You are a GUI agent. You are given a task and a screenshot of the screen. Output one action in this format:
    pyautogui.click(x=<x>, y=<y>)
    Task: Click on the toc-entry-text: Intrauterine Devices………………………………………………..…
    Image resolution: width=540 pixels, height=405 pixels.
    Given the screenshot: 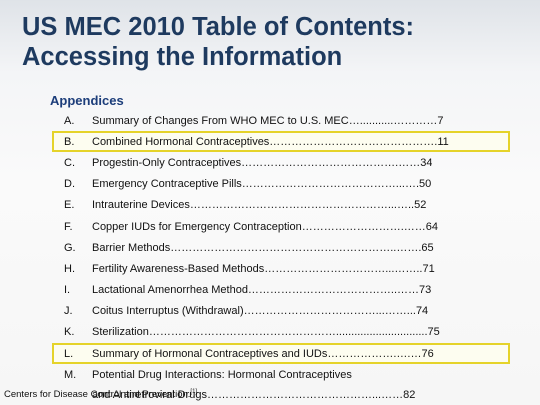 What is the action you would take?
    pyautogui.click(x=259, y=205)
    